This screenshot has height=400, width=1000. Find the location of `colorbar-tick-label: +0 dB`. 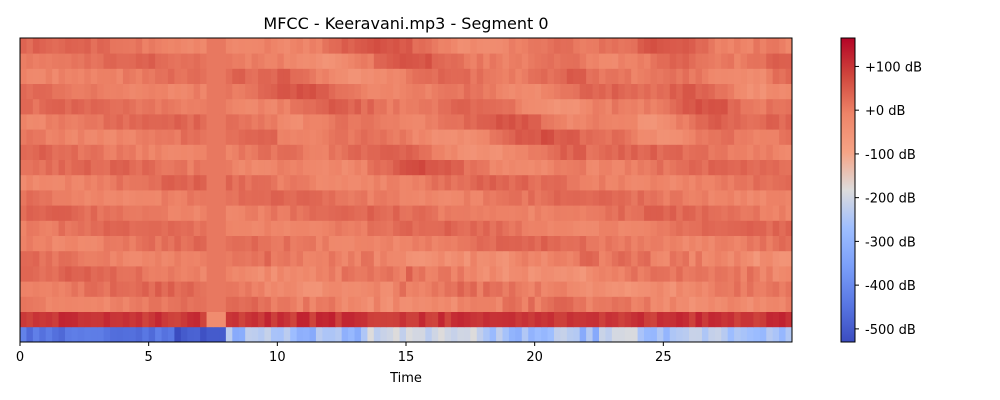

colorbar-tick-label: +0 dB is located at coordinates (885, 111).